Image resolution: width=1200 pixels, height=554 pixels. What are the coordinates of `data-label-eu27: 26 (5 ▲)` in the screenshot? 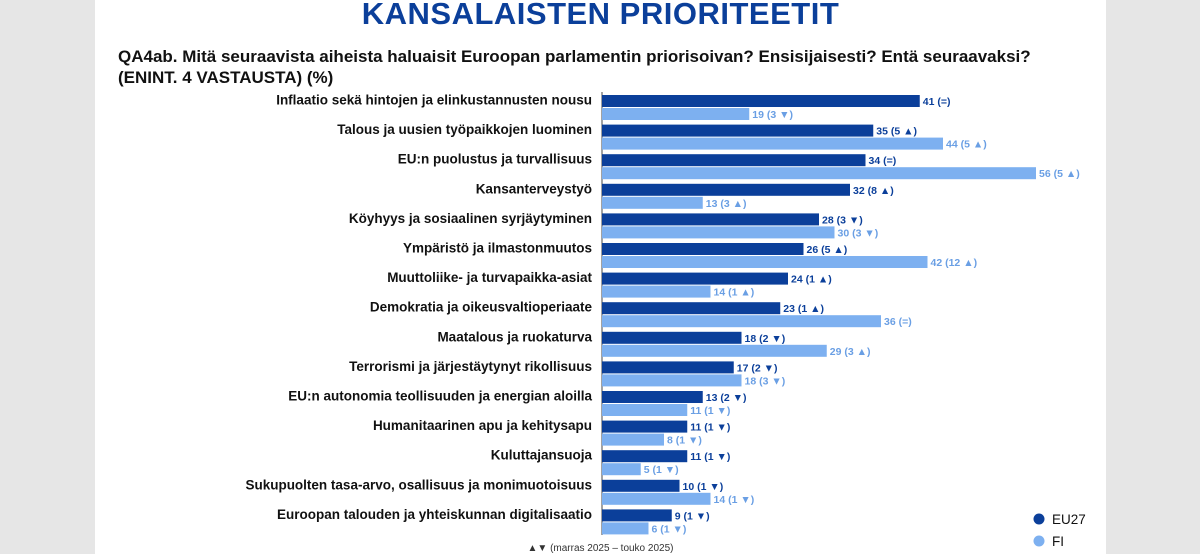 It's located at (827, 250).